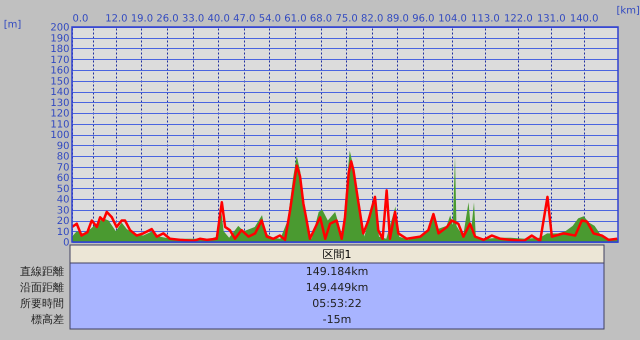  I want to click on x-tick-label: 54.0, so click(269, 19).